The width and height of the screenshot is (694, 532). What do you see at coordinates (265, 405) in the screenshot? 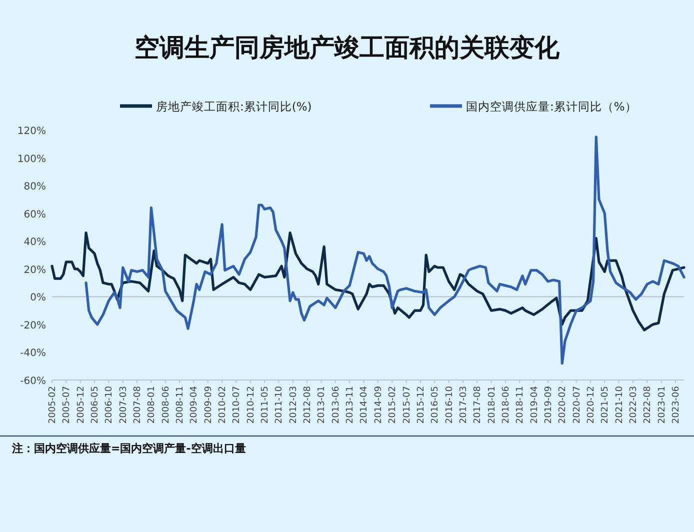
I see `x-tick-label: 2011-05` at bounding box center [265, 405].